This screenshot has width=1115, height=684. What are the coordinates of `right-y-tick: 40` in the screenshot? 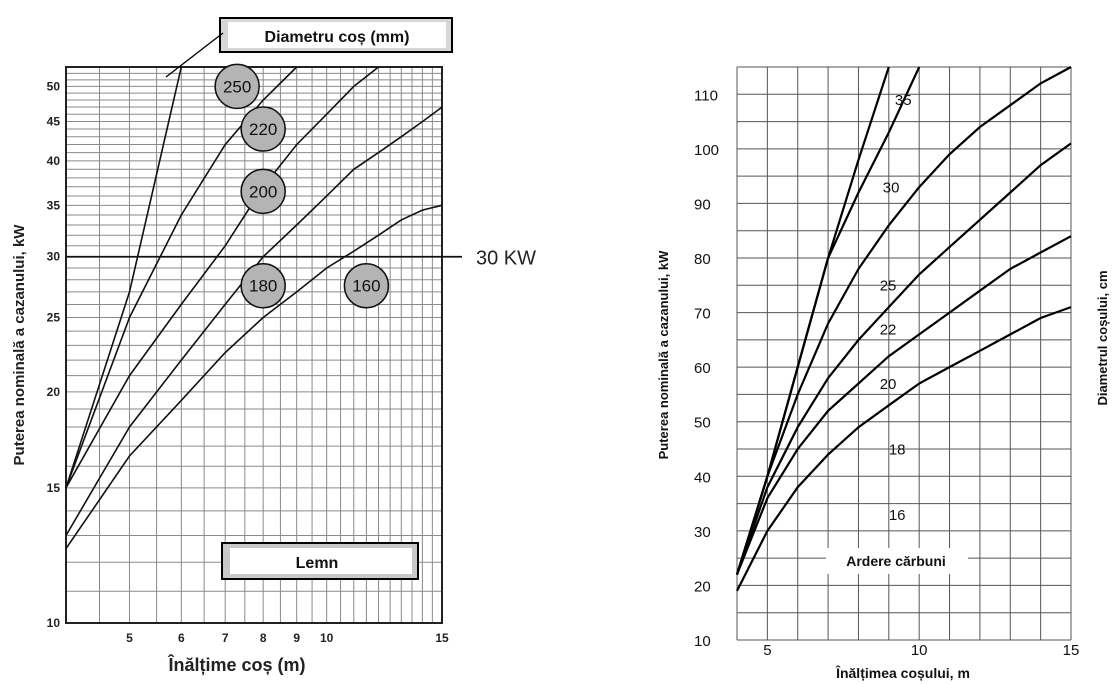 It's located at (702, 477).